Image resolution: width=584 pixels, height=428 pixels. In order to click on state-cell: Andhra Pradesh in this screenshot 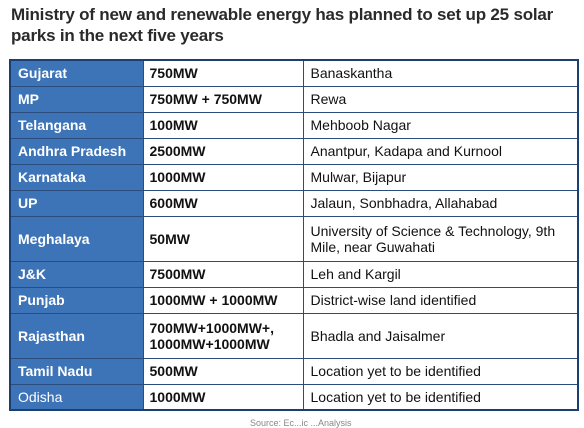, I will do `click(76, 151)`.